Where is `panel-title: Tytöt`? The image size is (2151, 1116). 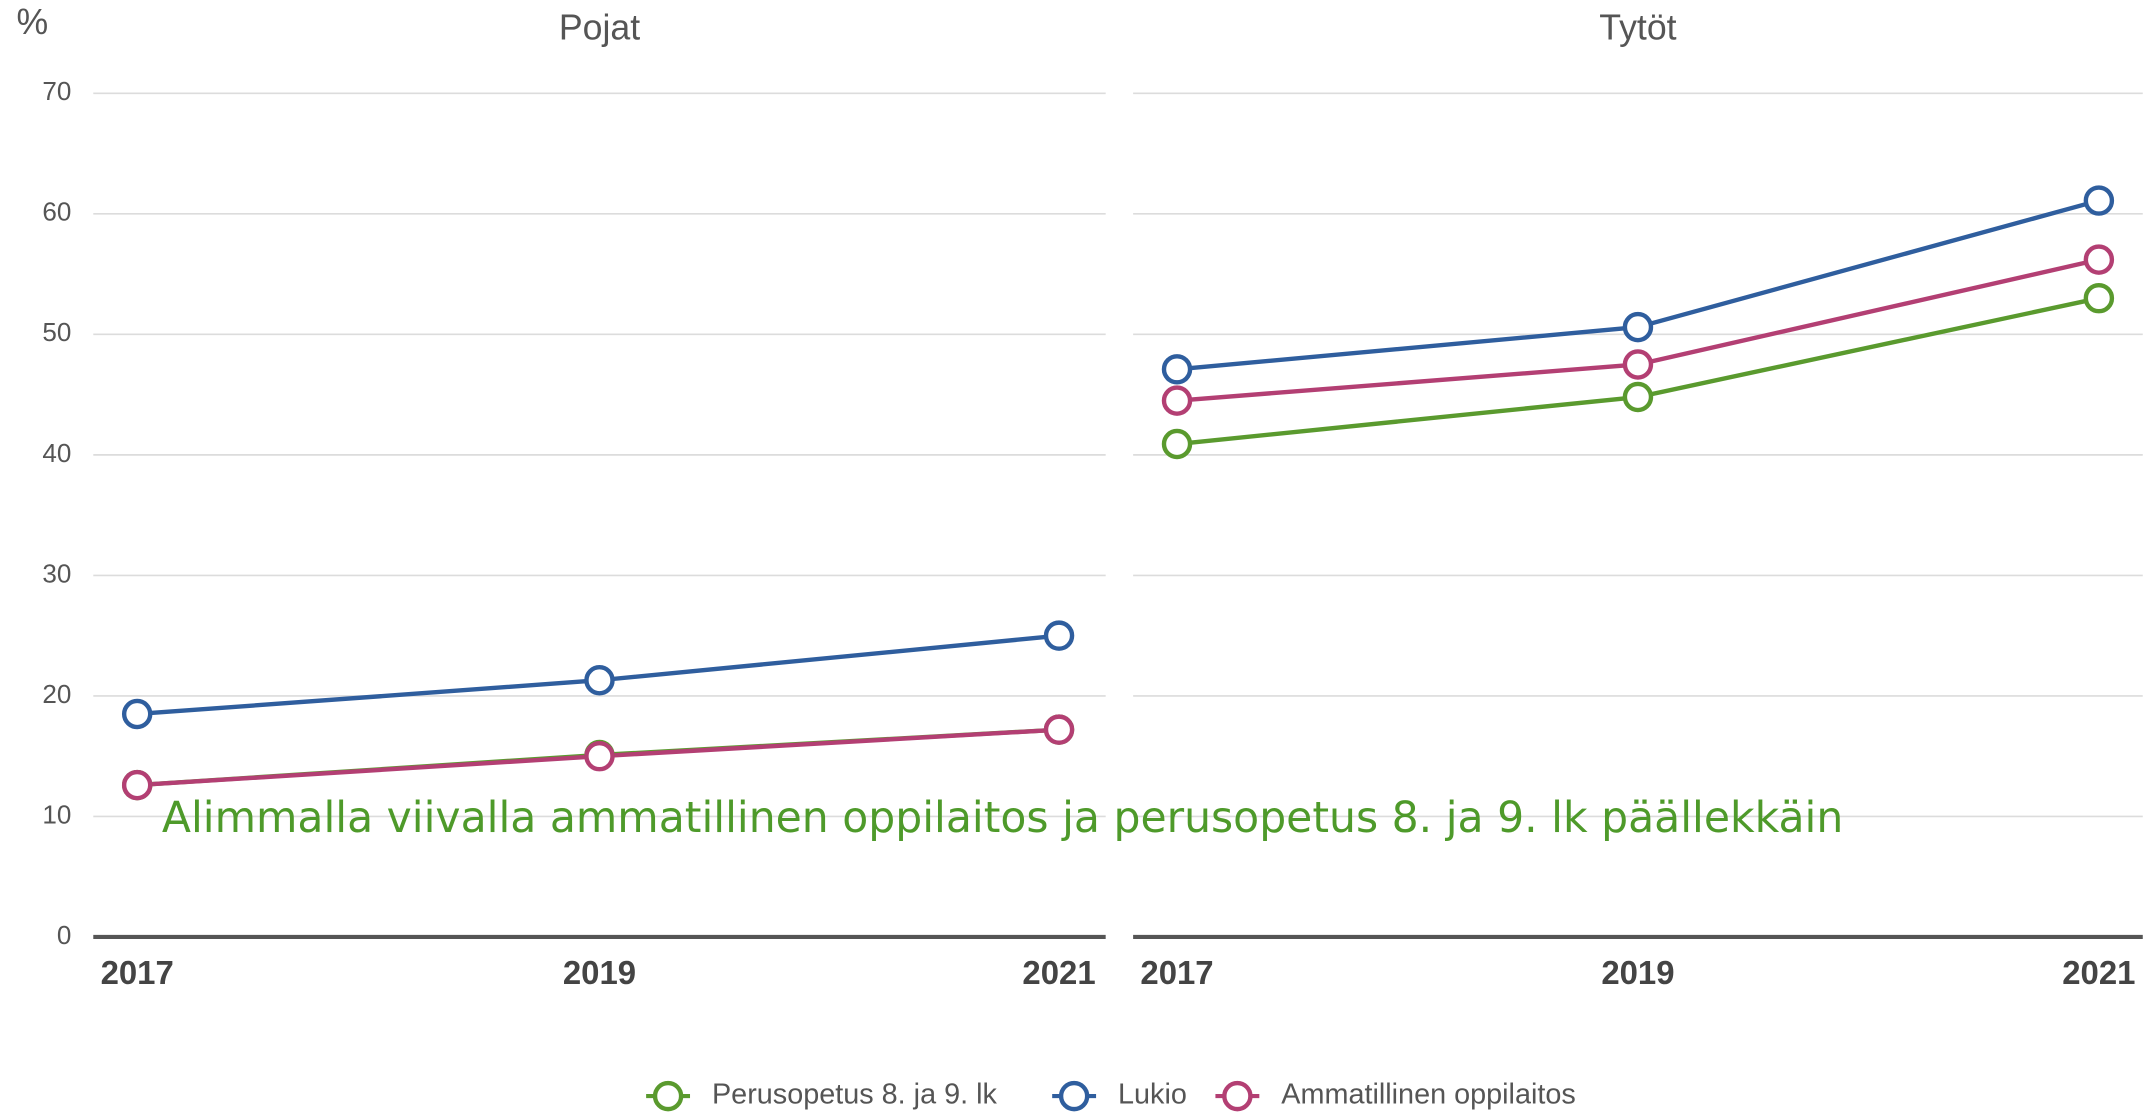
panel-title: Tytöt is located at coordinates (1637, 28).